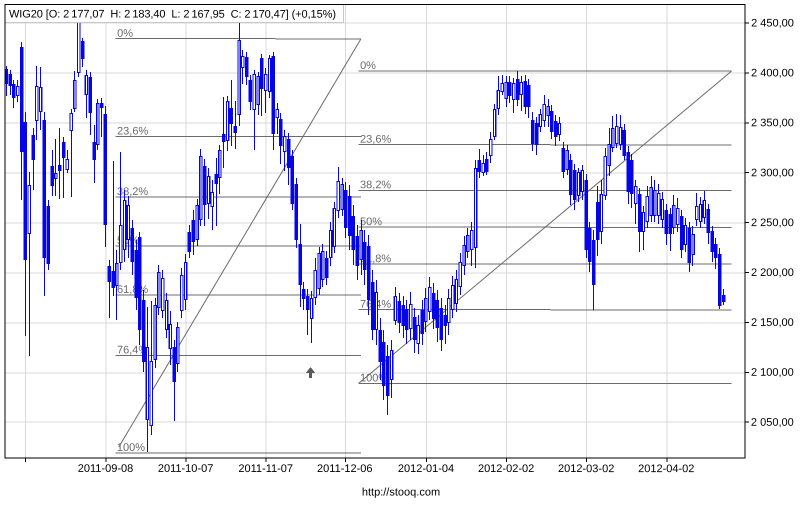 The image size is (800, 505). I want to click on svg-text: 2 150,00, so click(772, 323).